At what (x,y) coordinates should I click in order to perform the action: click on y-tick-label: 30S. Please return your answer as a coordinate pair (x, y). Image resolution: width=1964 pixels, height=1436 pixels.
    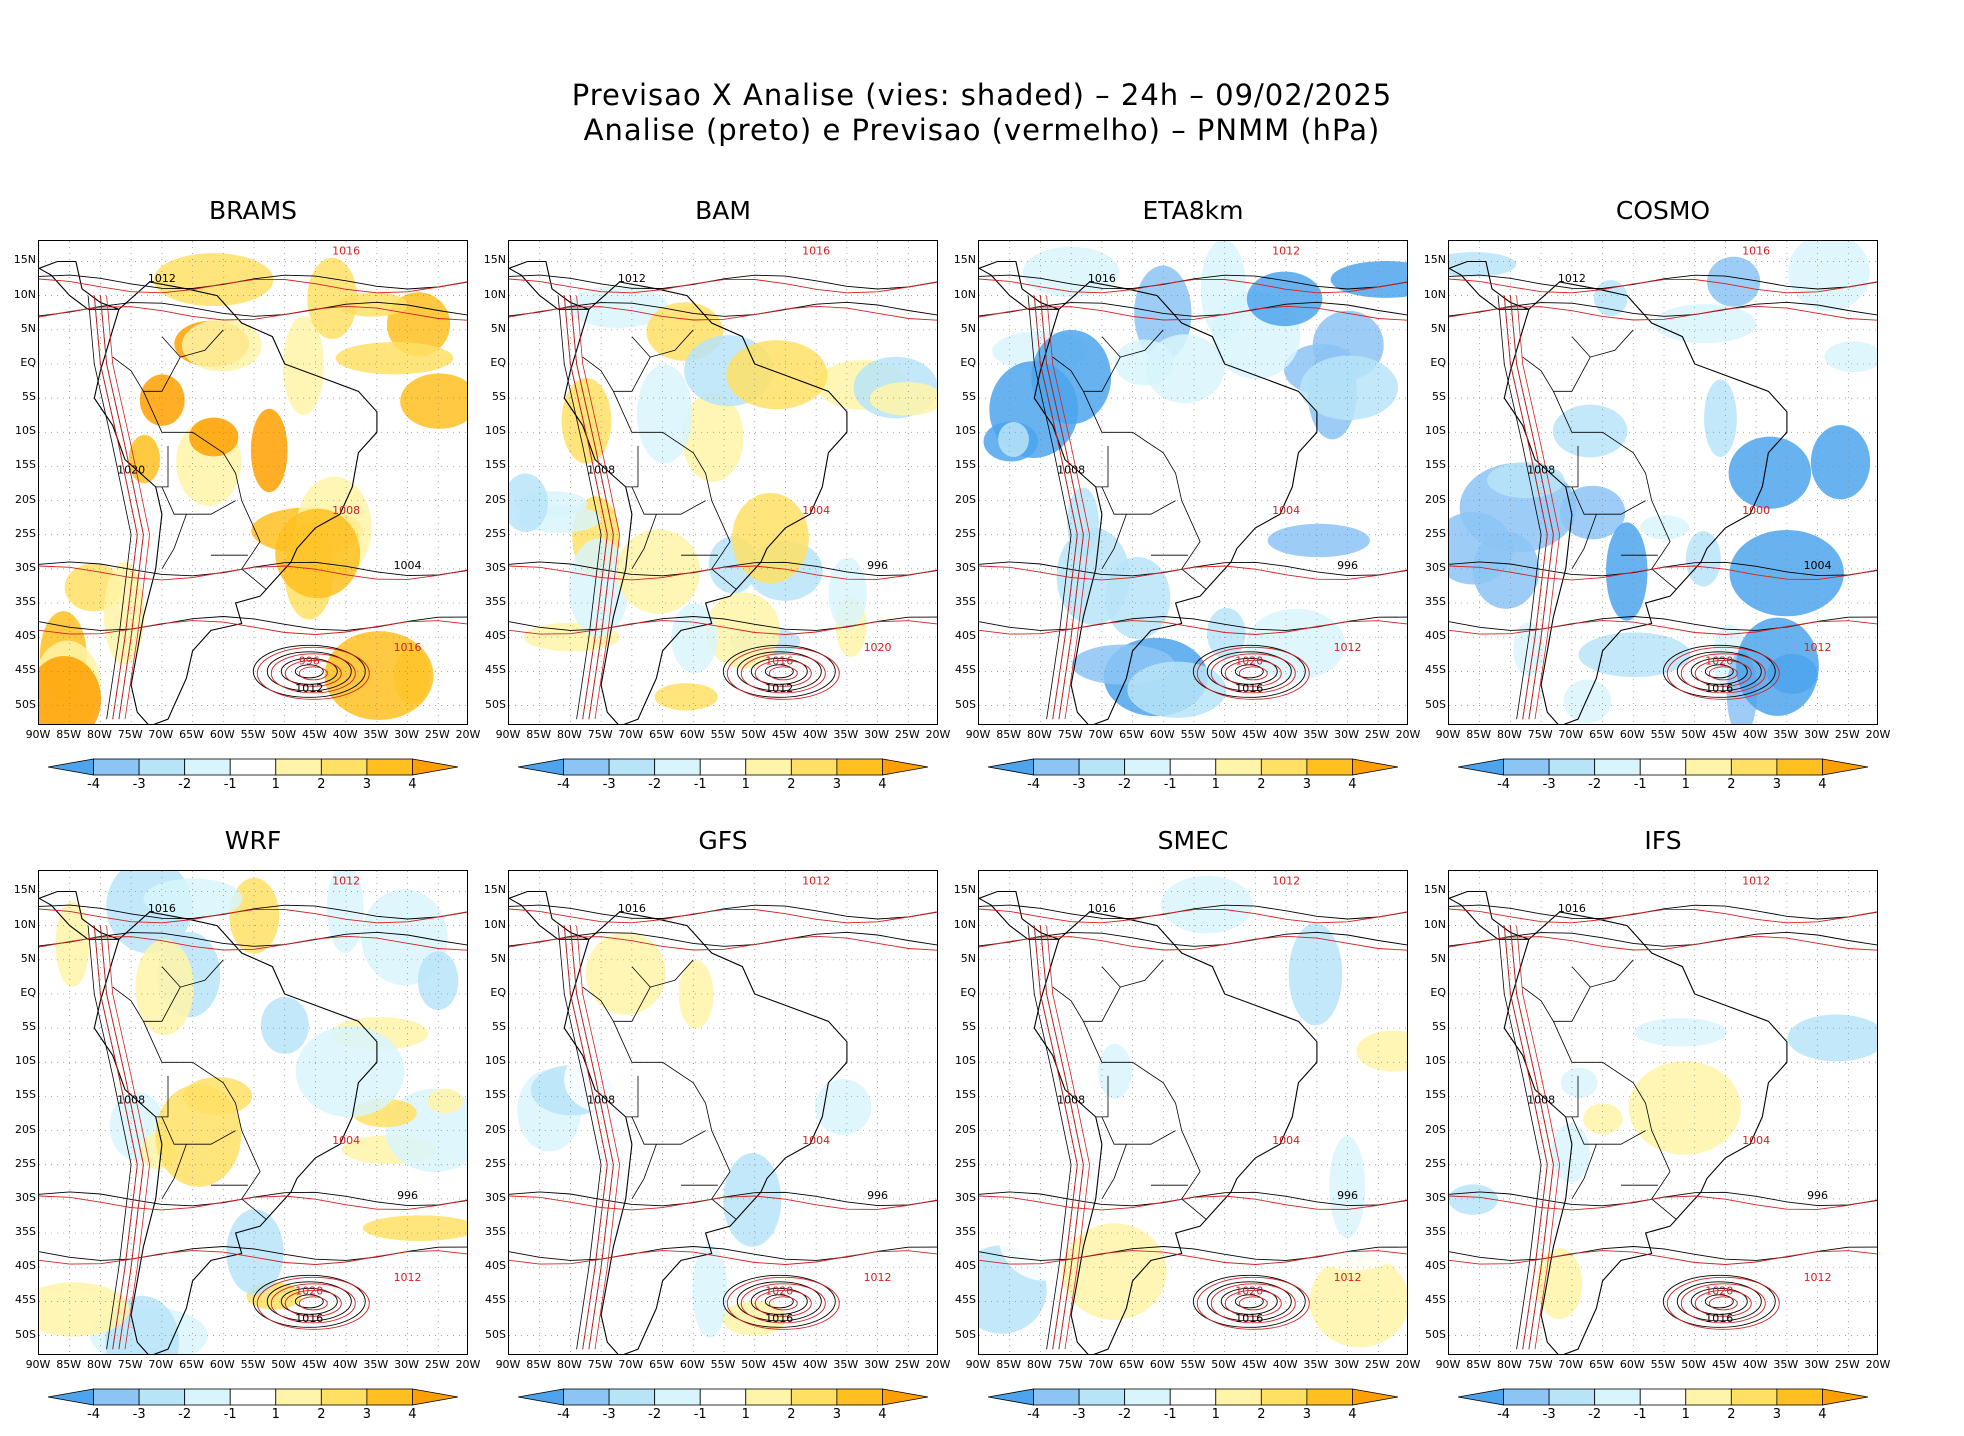
    Looking at the image, I should click on (1435, 567).